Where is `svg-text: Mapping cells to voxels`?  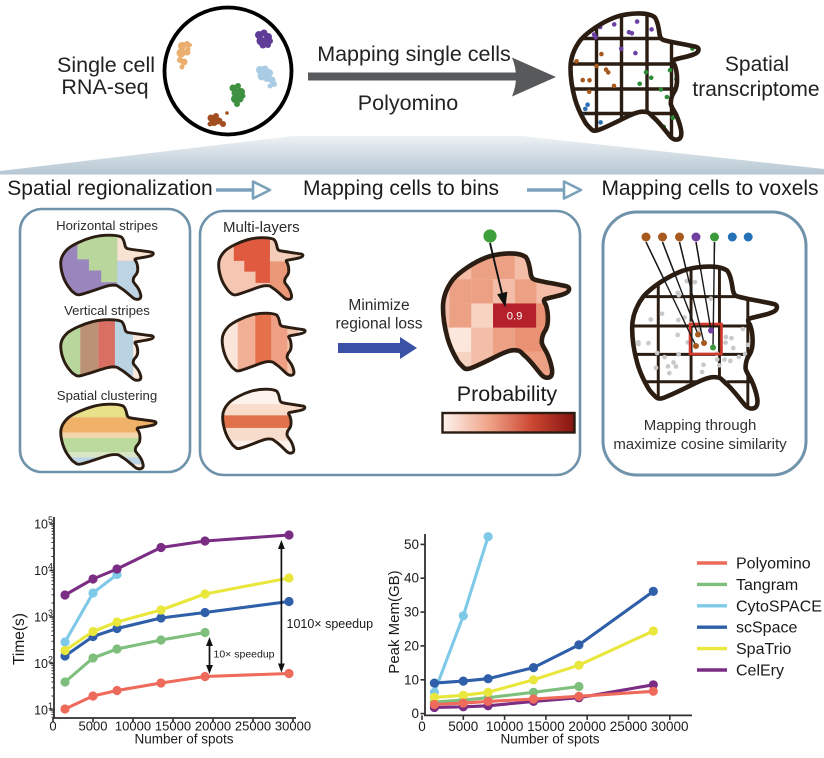
svg-text: Mapping cells to voxels is located at coordinates (709, 188).